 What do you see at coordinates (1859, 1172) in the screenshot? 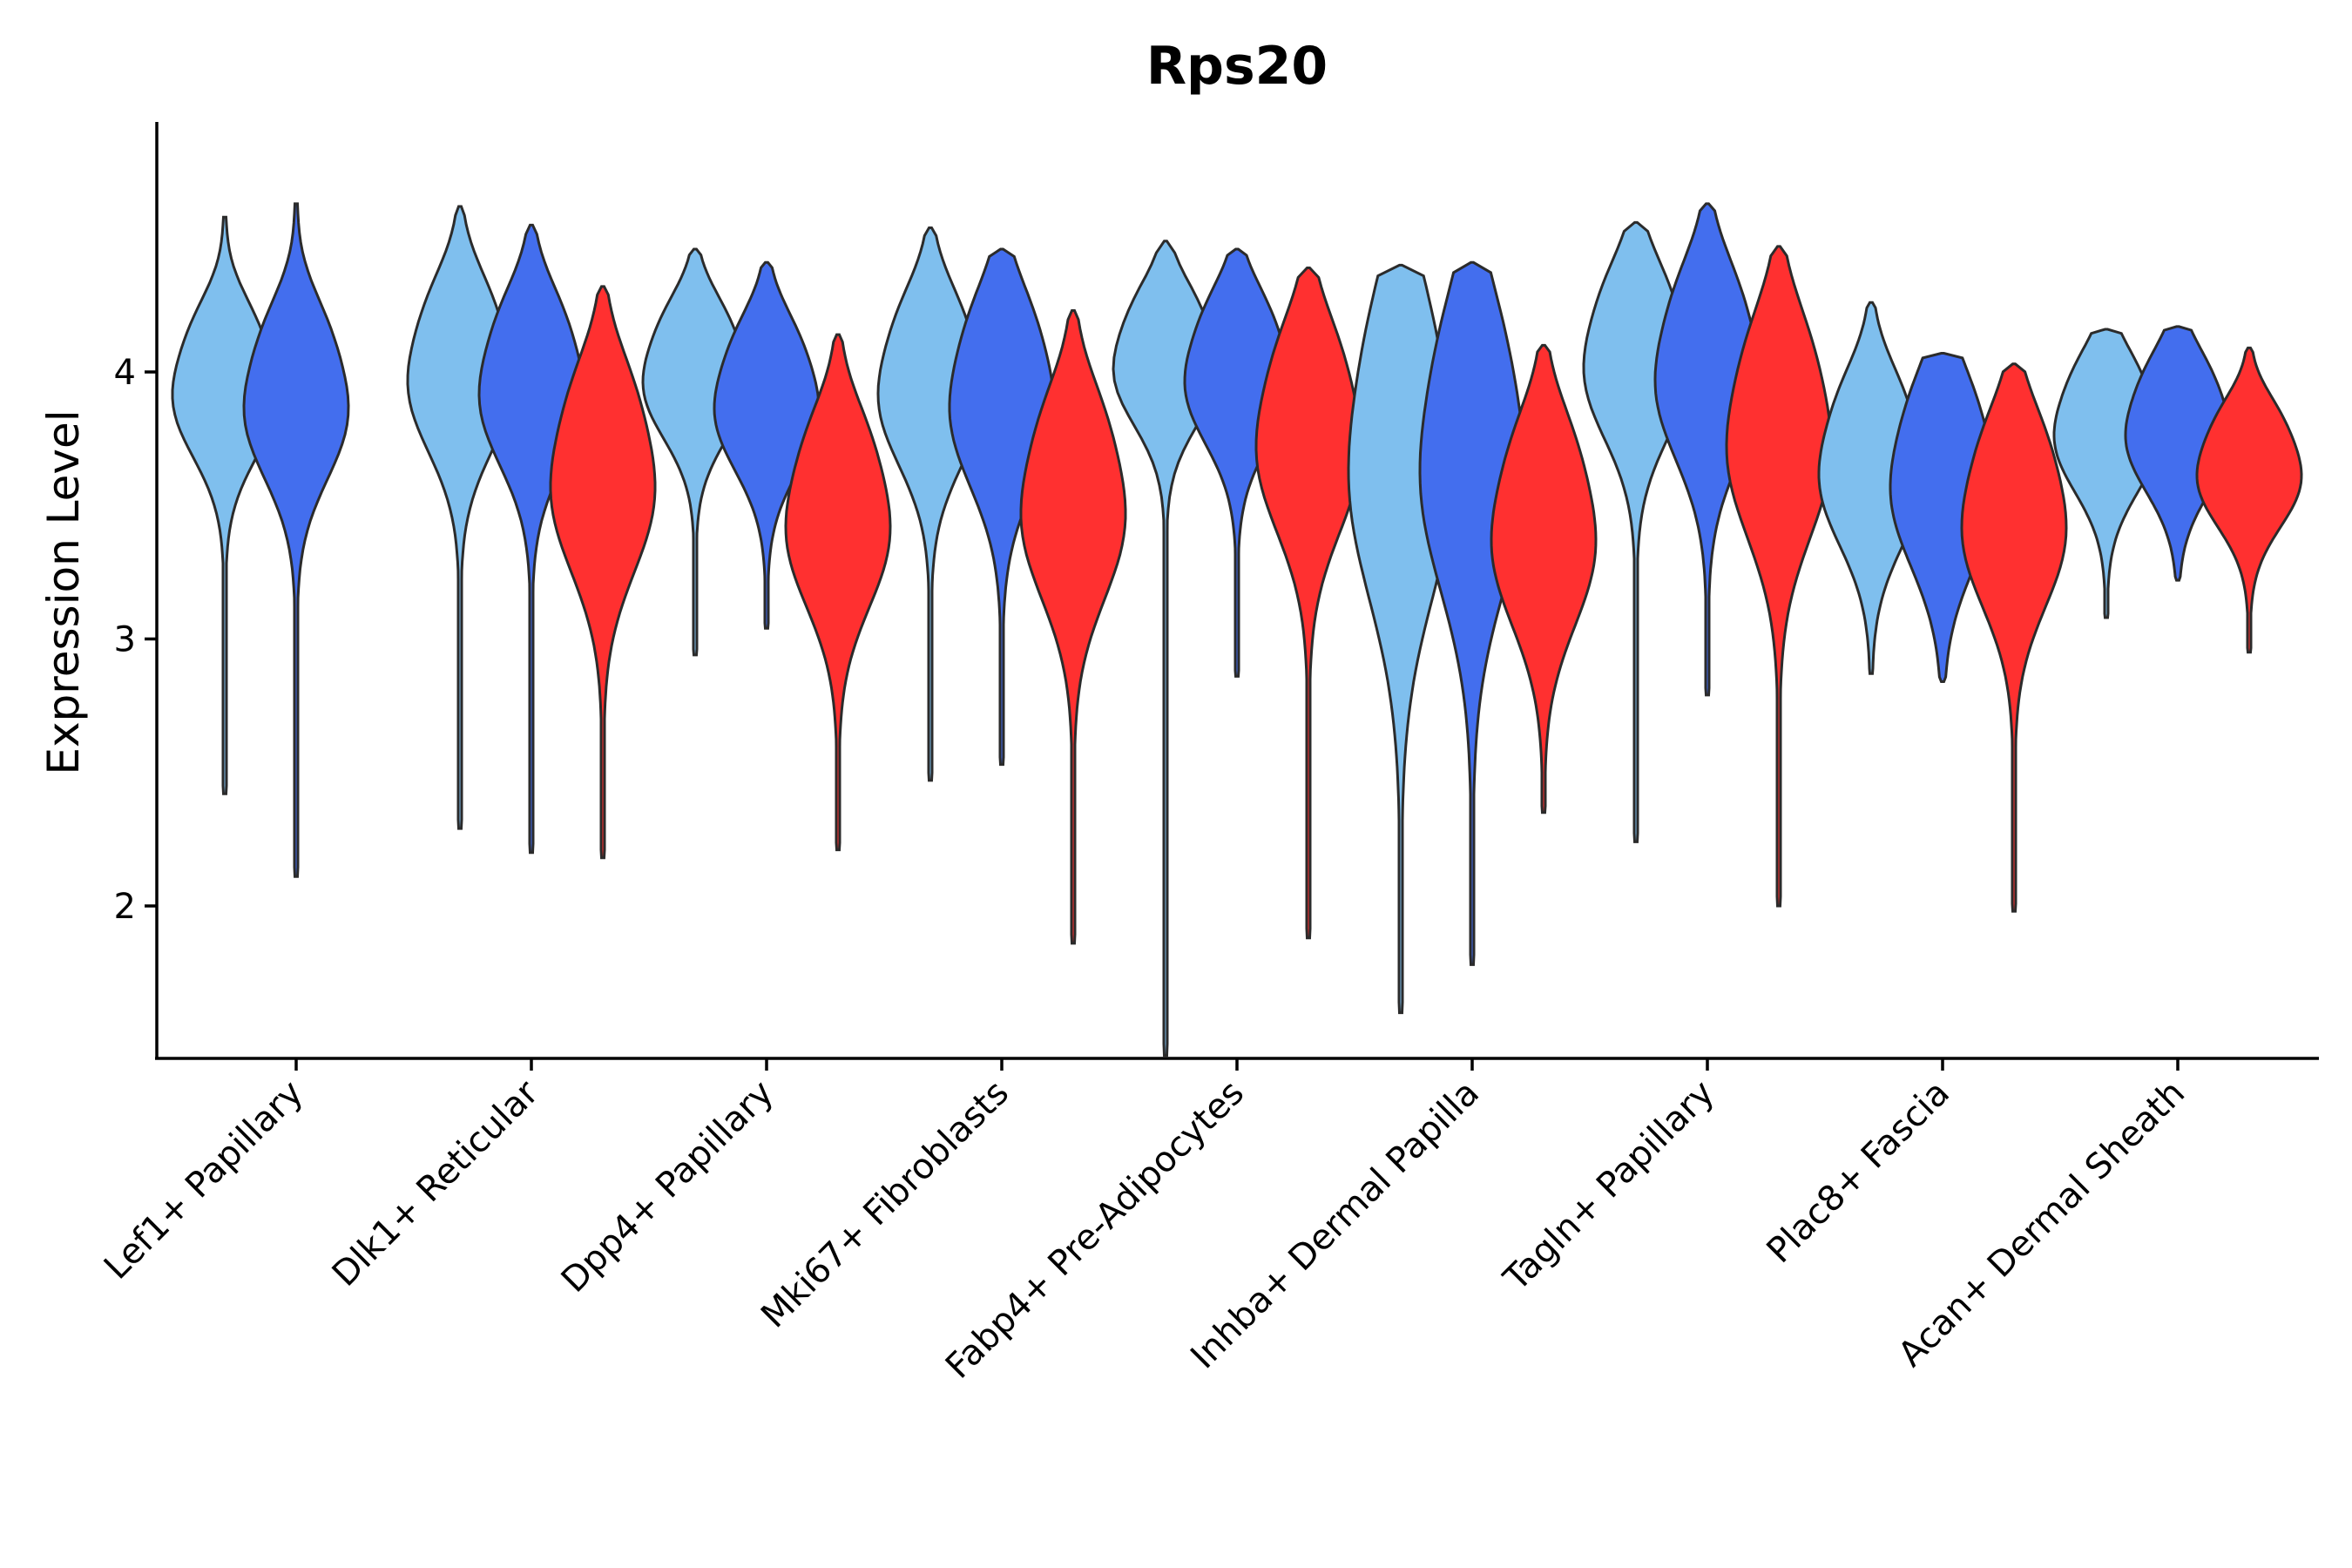
I see `x-tick-label: Plac8+ Fascia` at bounding box center [1859, 1172].